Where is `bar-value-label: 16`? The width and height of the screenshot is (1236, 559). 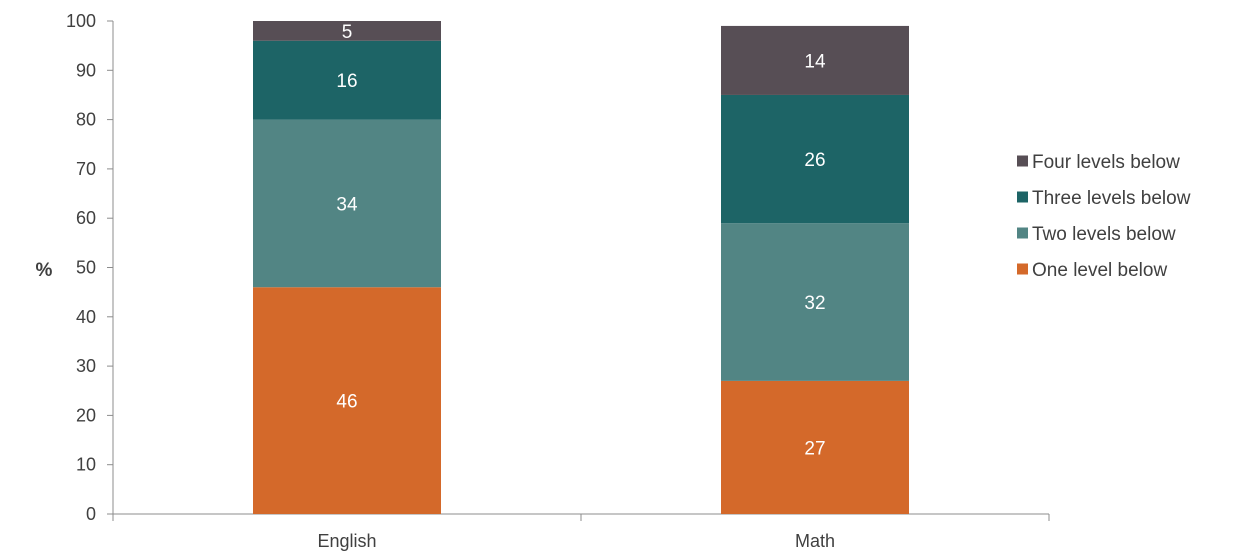
bar-value-label: 16 is located at coordinates (346, 81).